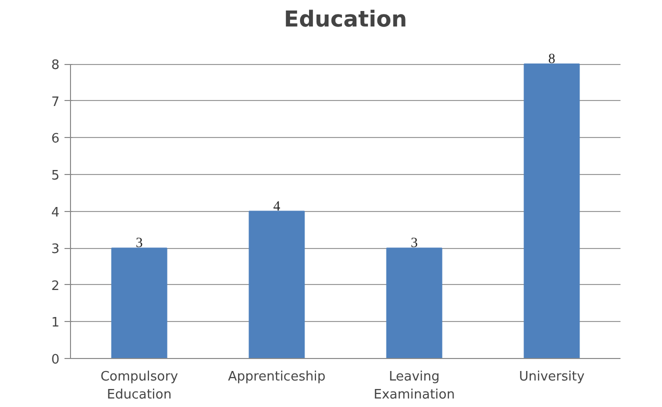 Image resolution: width=662 pixels, height=407 pixels. Describe the element at coordinates (277, 377) in the screenshot. I see `x-tick-label: Apprenticeship` at that location.